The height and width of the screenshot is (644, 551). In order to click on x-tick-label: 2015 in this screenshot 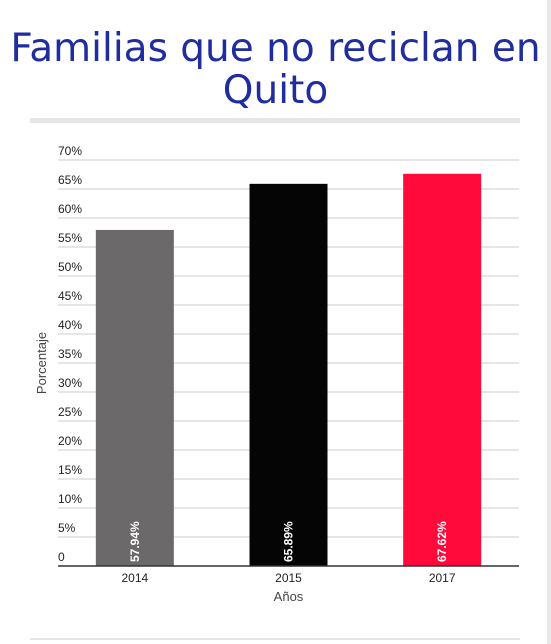, I will do `click(288, 578)`.